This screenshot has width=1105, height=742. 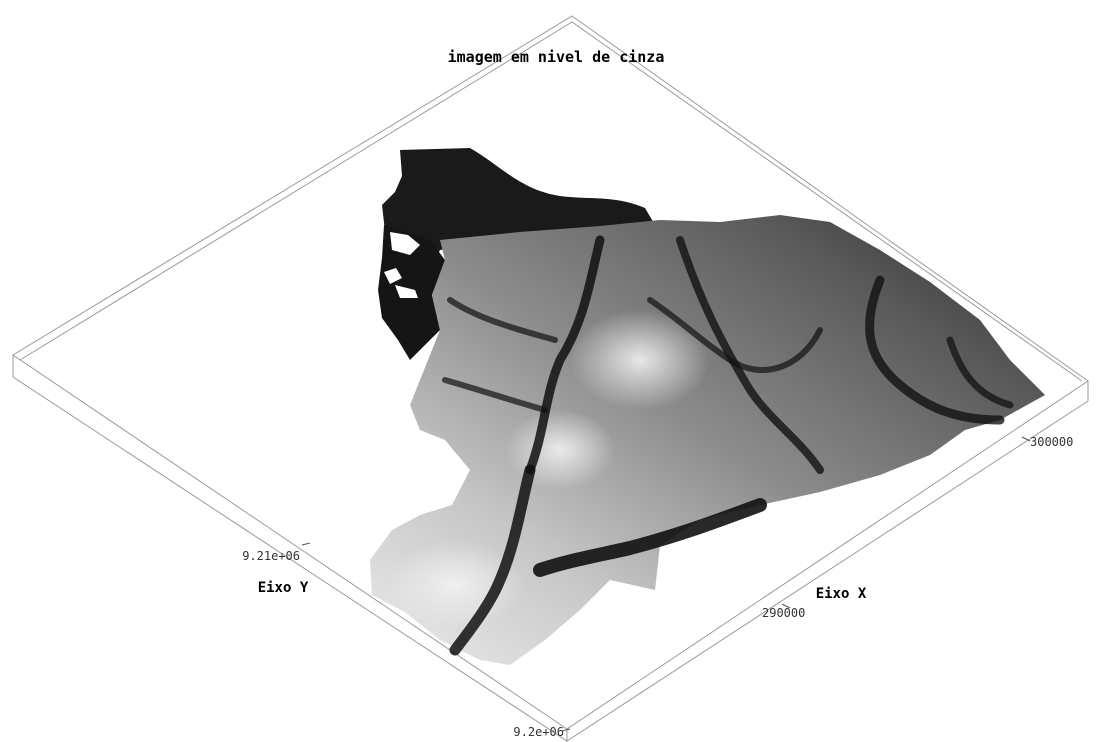 I want to click on x-tick-label: 300000, so click(x=1051, y=442).